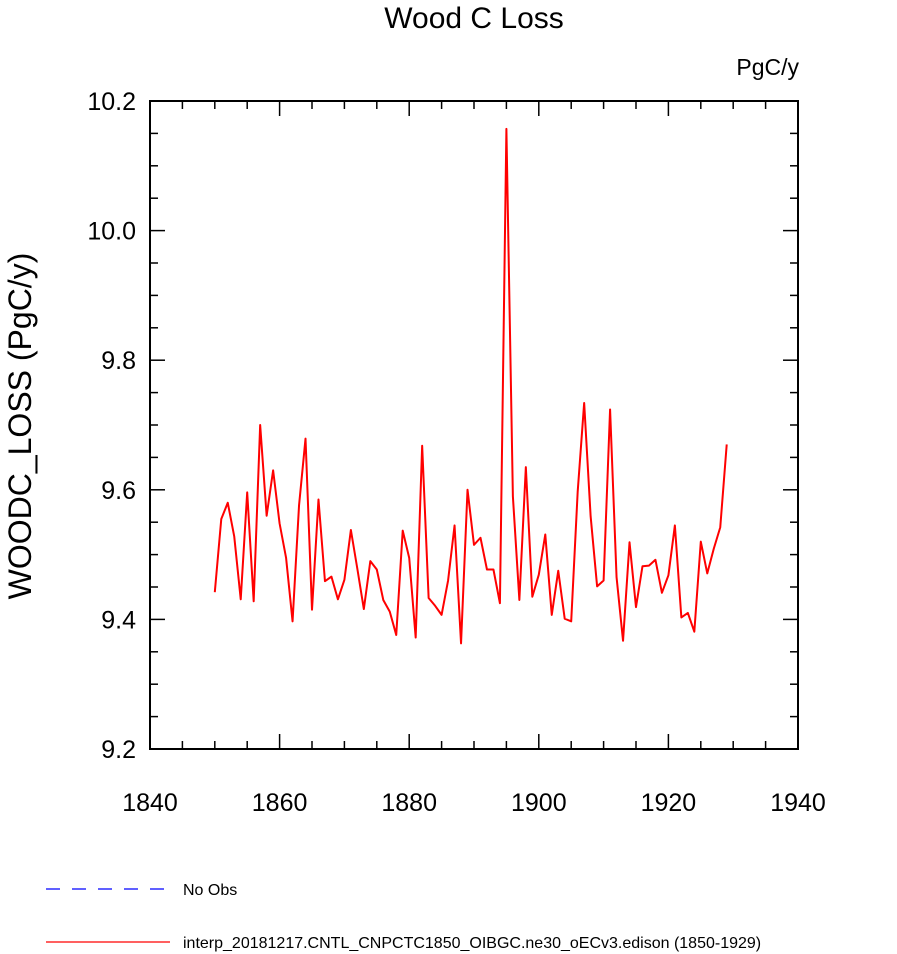 The image size is (897, 954). I want to click on x-tick-label: 1940, so click(798, 803).